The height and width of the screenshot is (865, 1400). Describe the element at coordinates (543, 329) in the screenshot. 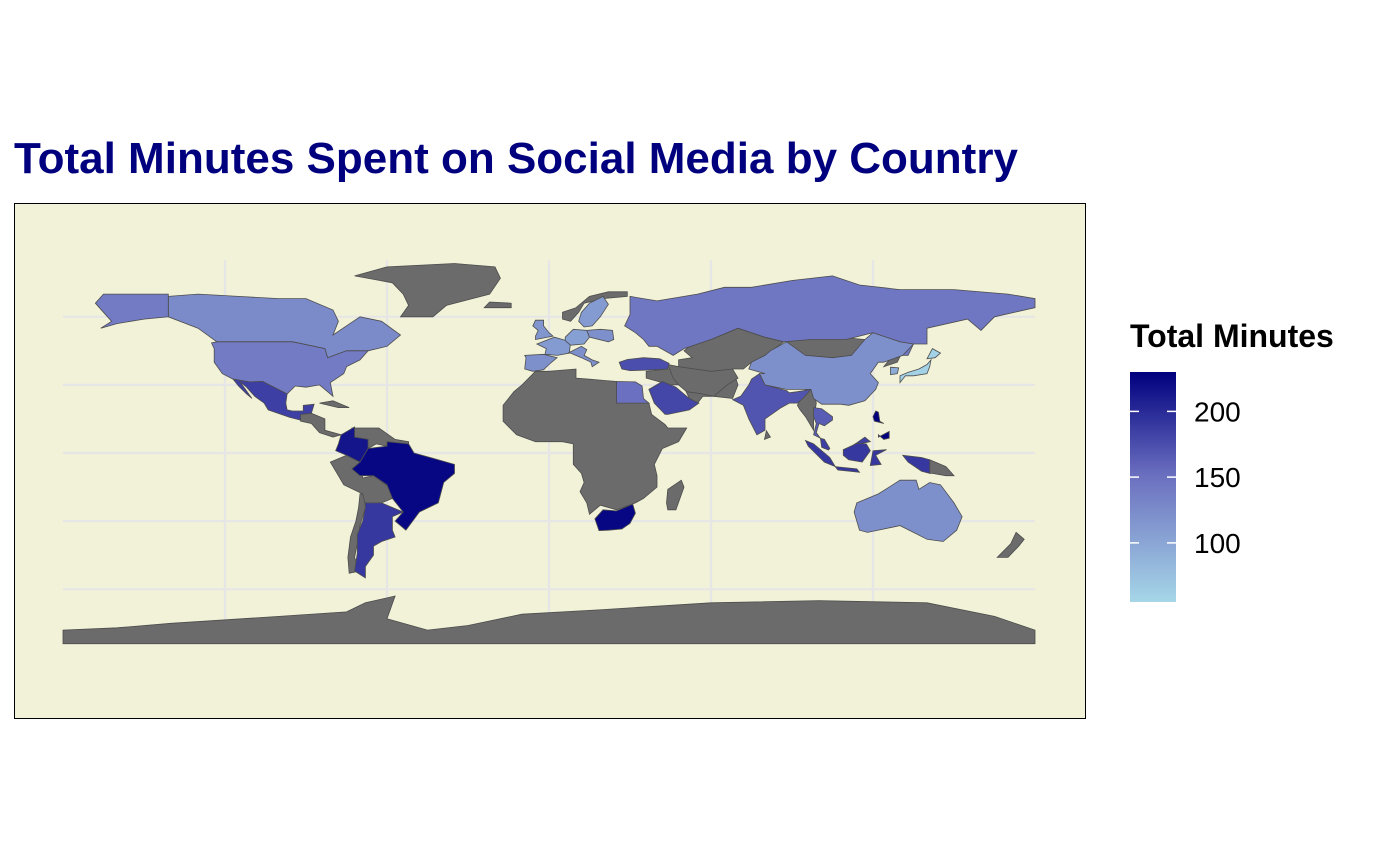

I see `region-united-kingdom` at that location.